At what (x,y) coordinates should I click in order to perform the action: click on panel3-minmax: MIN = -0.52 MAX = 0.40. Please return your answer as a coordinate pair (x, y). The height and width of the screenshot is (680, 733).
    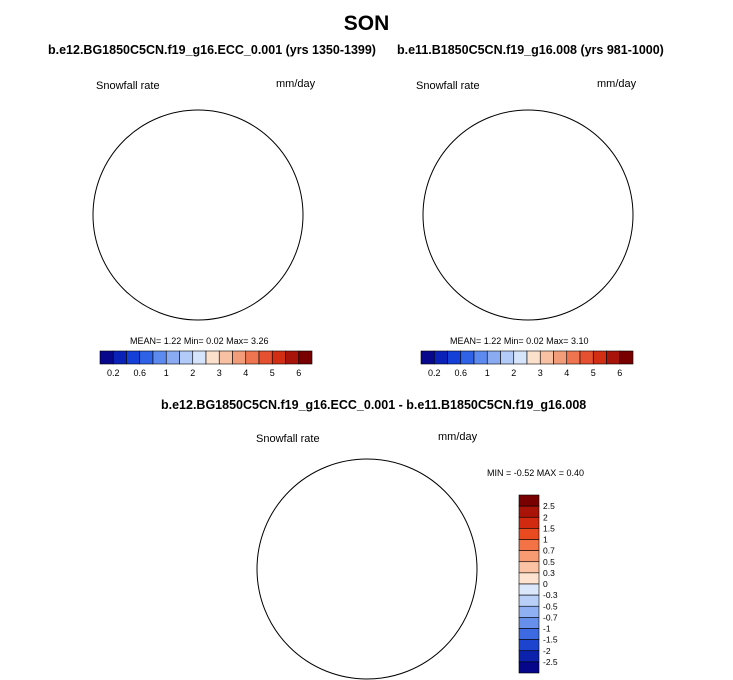
    Looking at the image, I should click on (536, 473).